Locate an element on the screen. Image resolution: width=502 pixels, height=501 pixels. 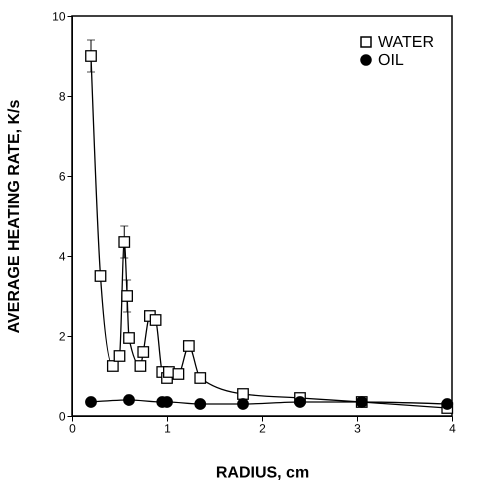
y-tick-label: 10 is located at coordinates (59, 17).